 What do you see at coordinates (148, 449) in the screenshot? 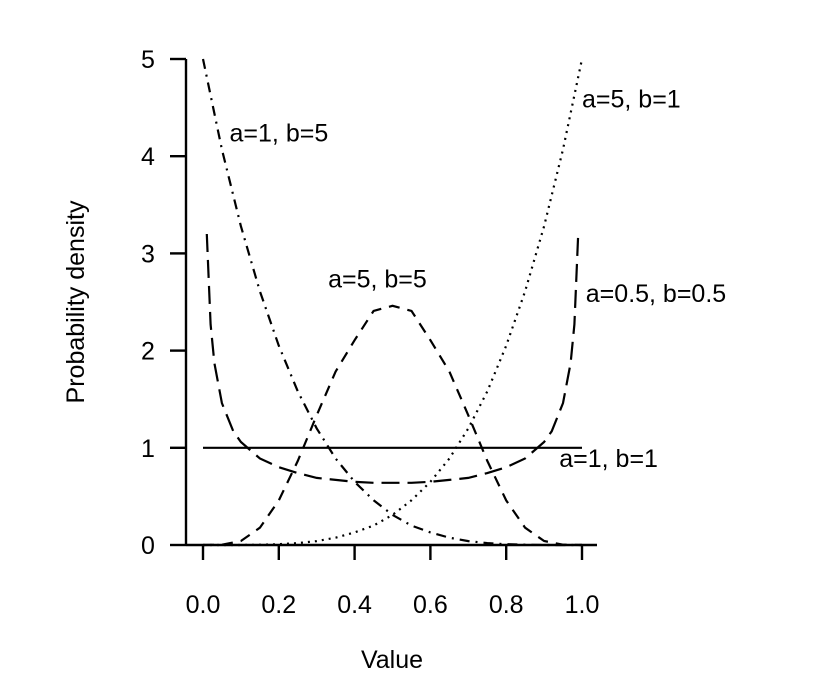
I see `y-tick-label: 1` at bounding box center [148, 449].